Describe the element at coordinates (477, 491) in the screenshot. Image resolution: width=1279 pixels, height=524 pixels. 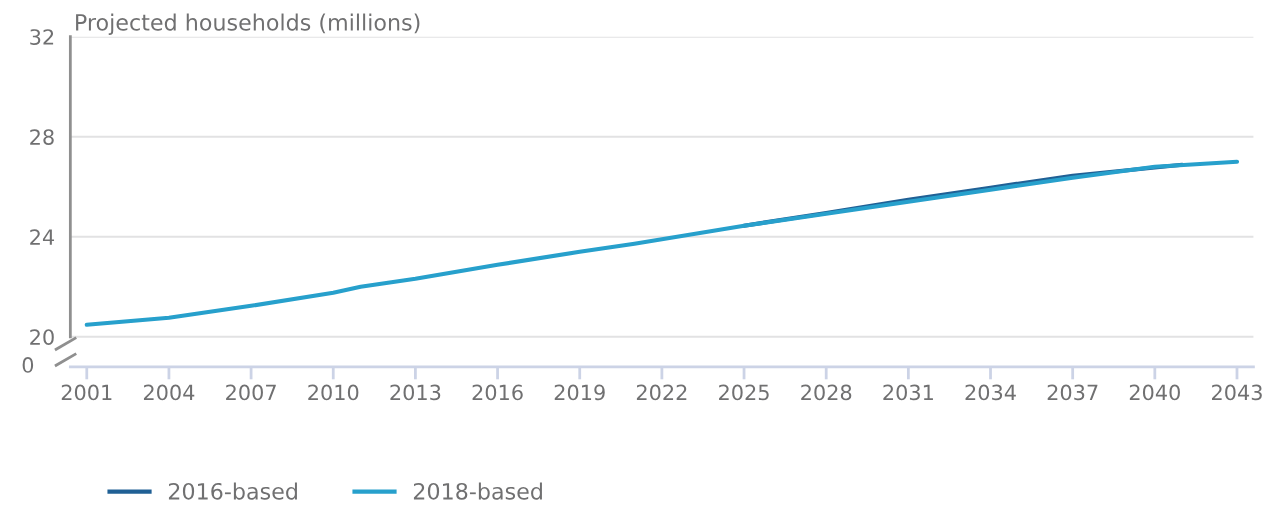
I see `legend-label: 2018-based` at that location.